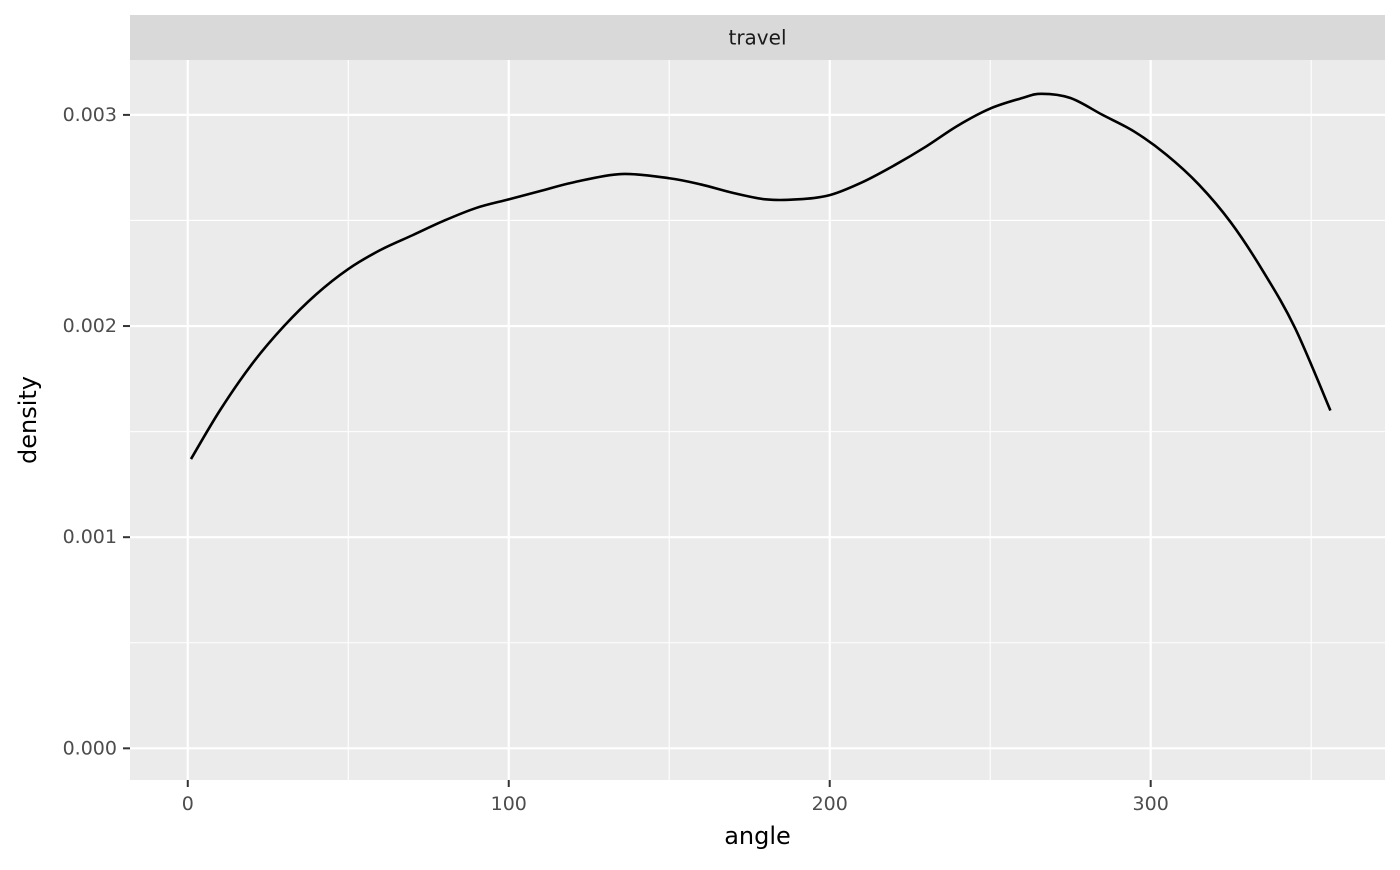  I want to click on facet-label: travel, so click(757, 38).